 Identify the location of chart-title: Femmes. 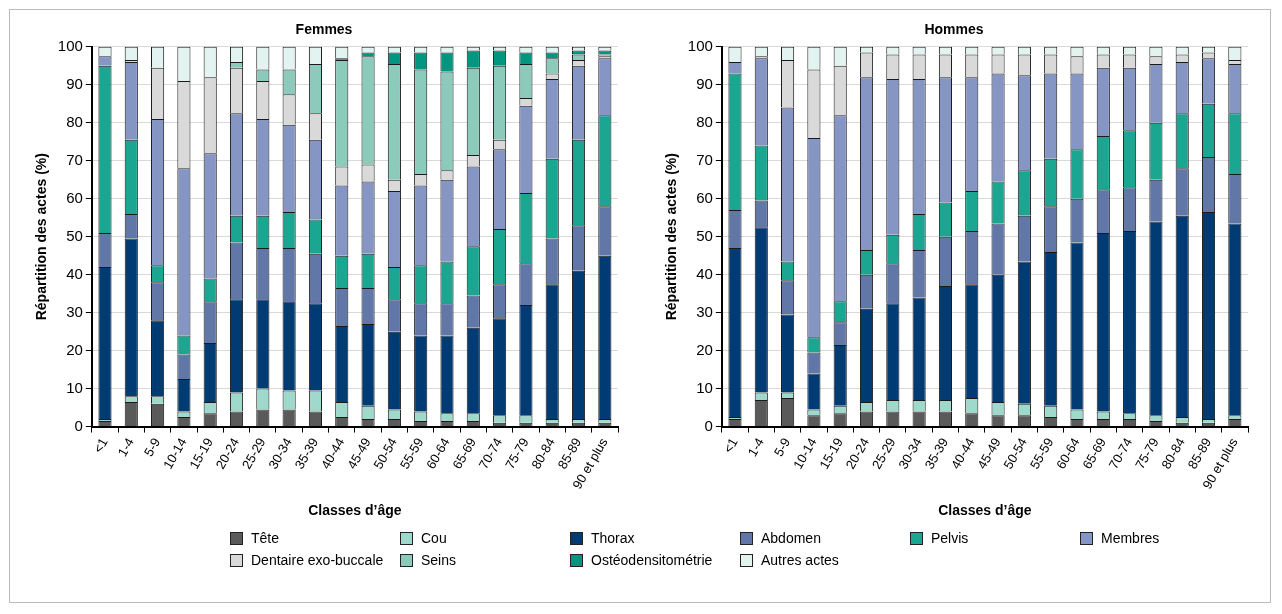
(324, 29).